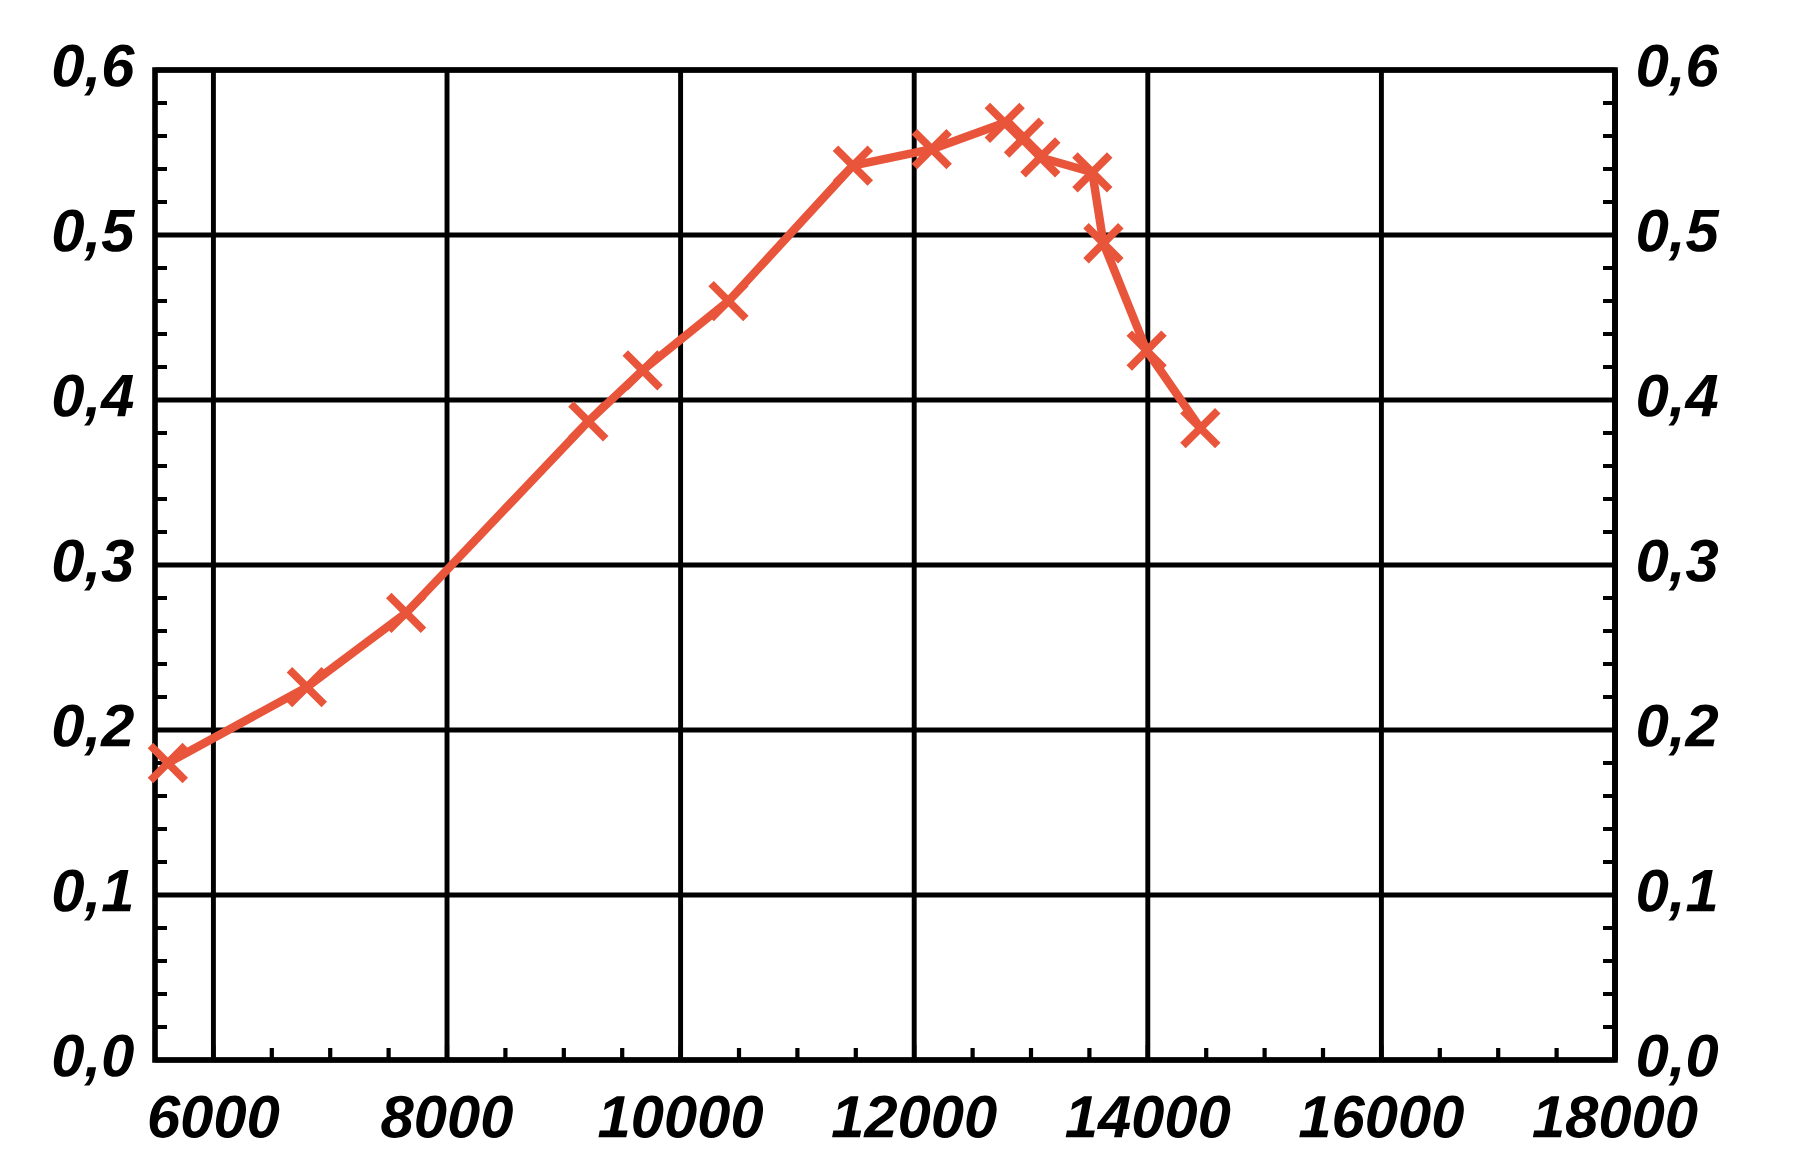  Describe the element at coordinates (92, 895) in the screenshot. I see `y-tick-label: 0,1` at that location.